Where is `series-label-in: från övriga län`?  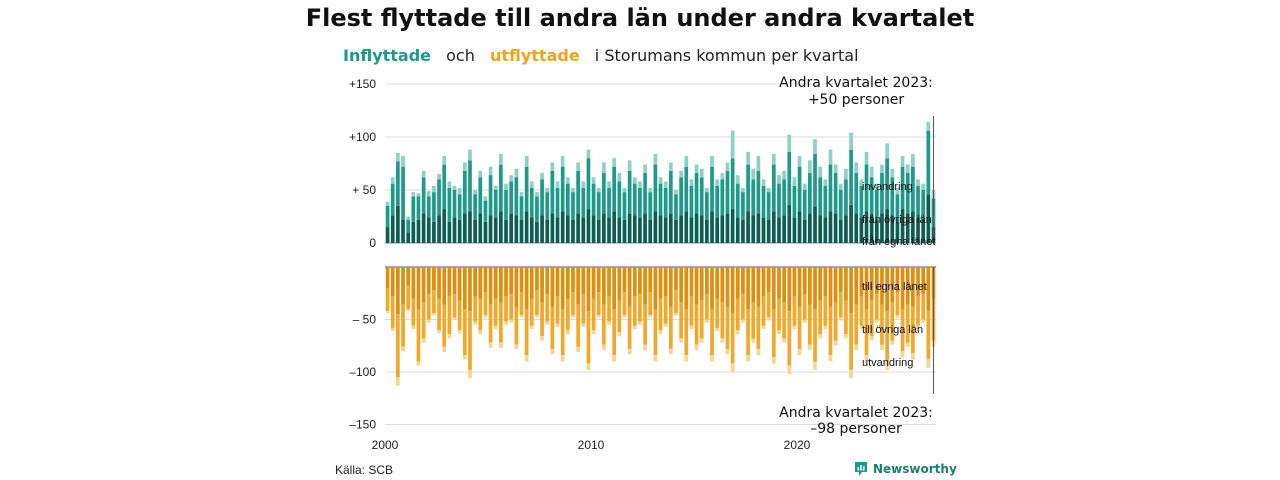
series-label-in: från övriga län is located at coordinates (897, 220).